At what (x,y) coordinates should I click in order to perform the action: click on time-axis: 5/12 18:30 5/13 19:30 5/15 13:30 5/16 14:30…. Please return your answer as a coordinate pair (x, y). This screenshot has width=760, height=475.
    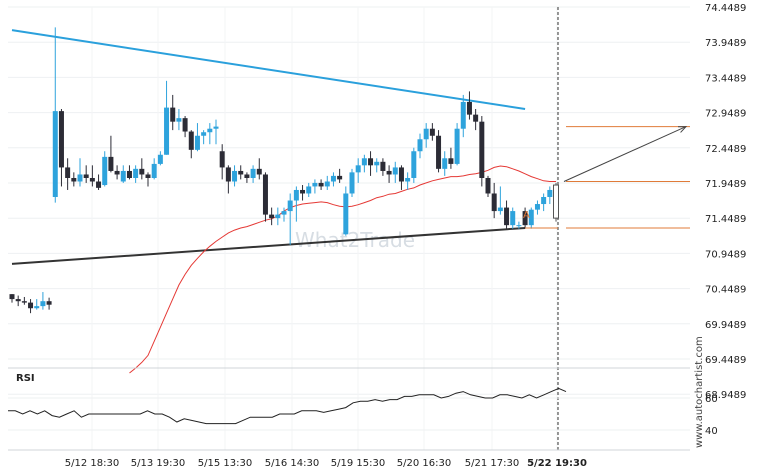
    Looking at the image, I should click on (349, 459).